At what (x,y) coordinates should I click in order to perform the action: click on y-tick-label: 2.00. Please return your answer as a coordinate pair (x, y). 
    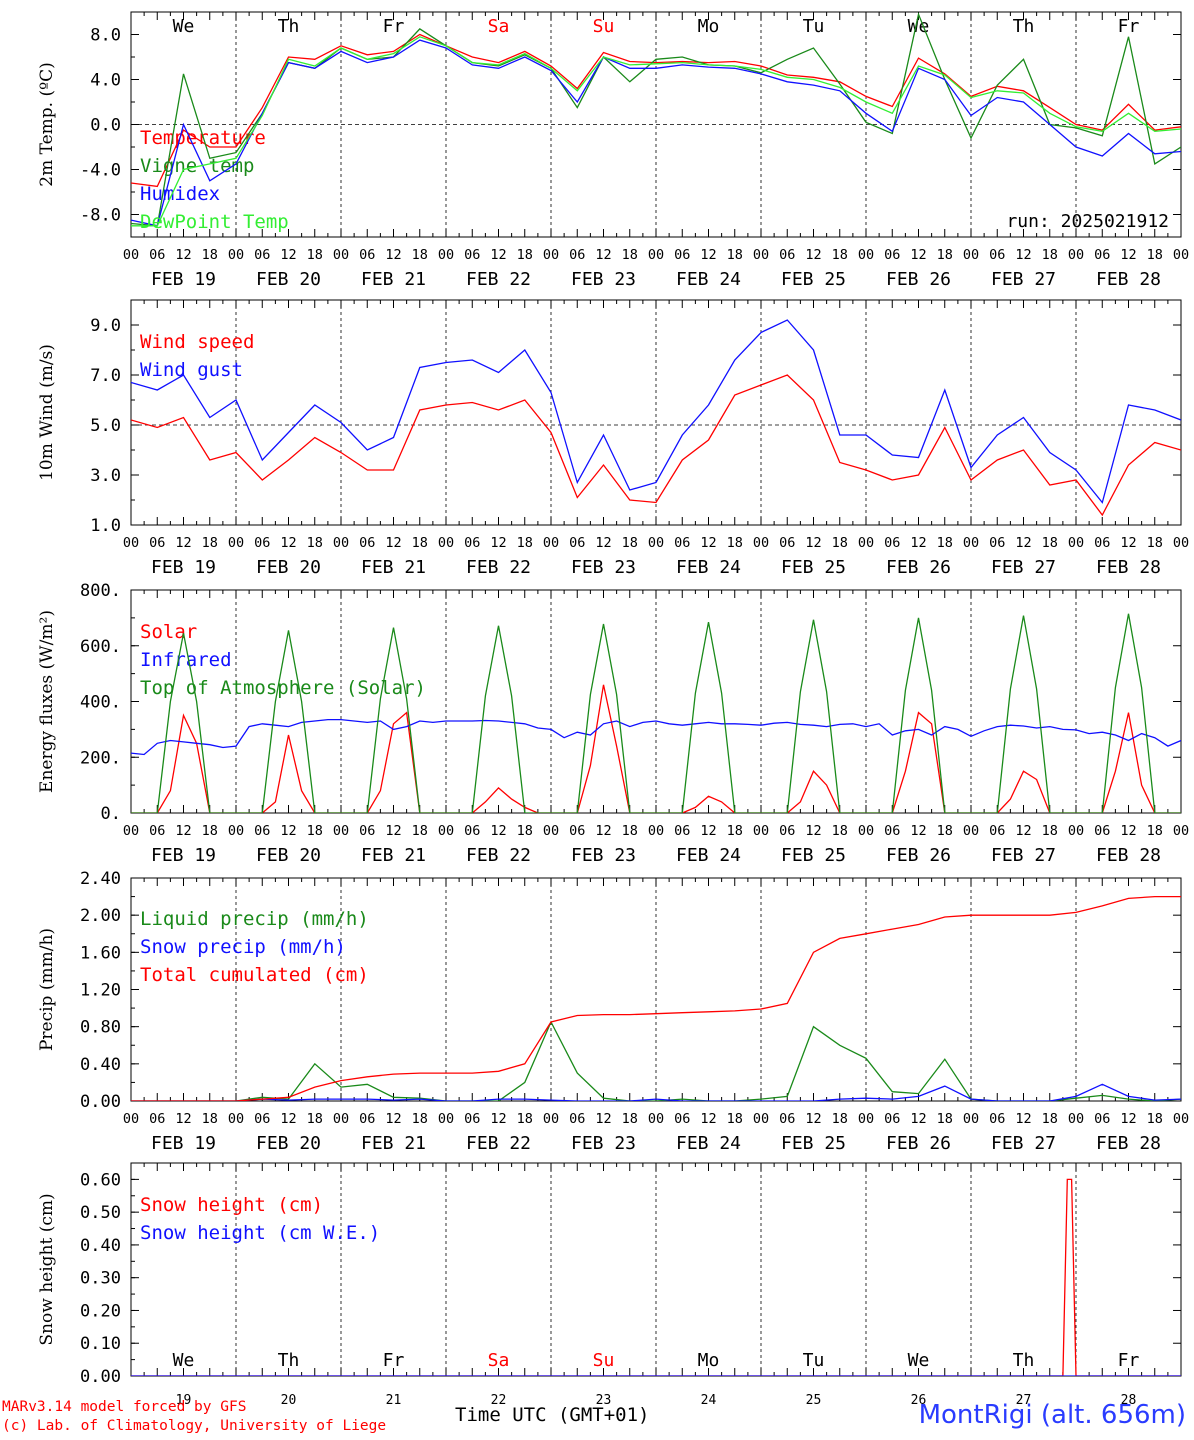
    Looking at the image, I should click on (100, 916).